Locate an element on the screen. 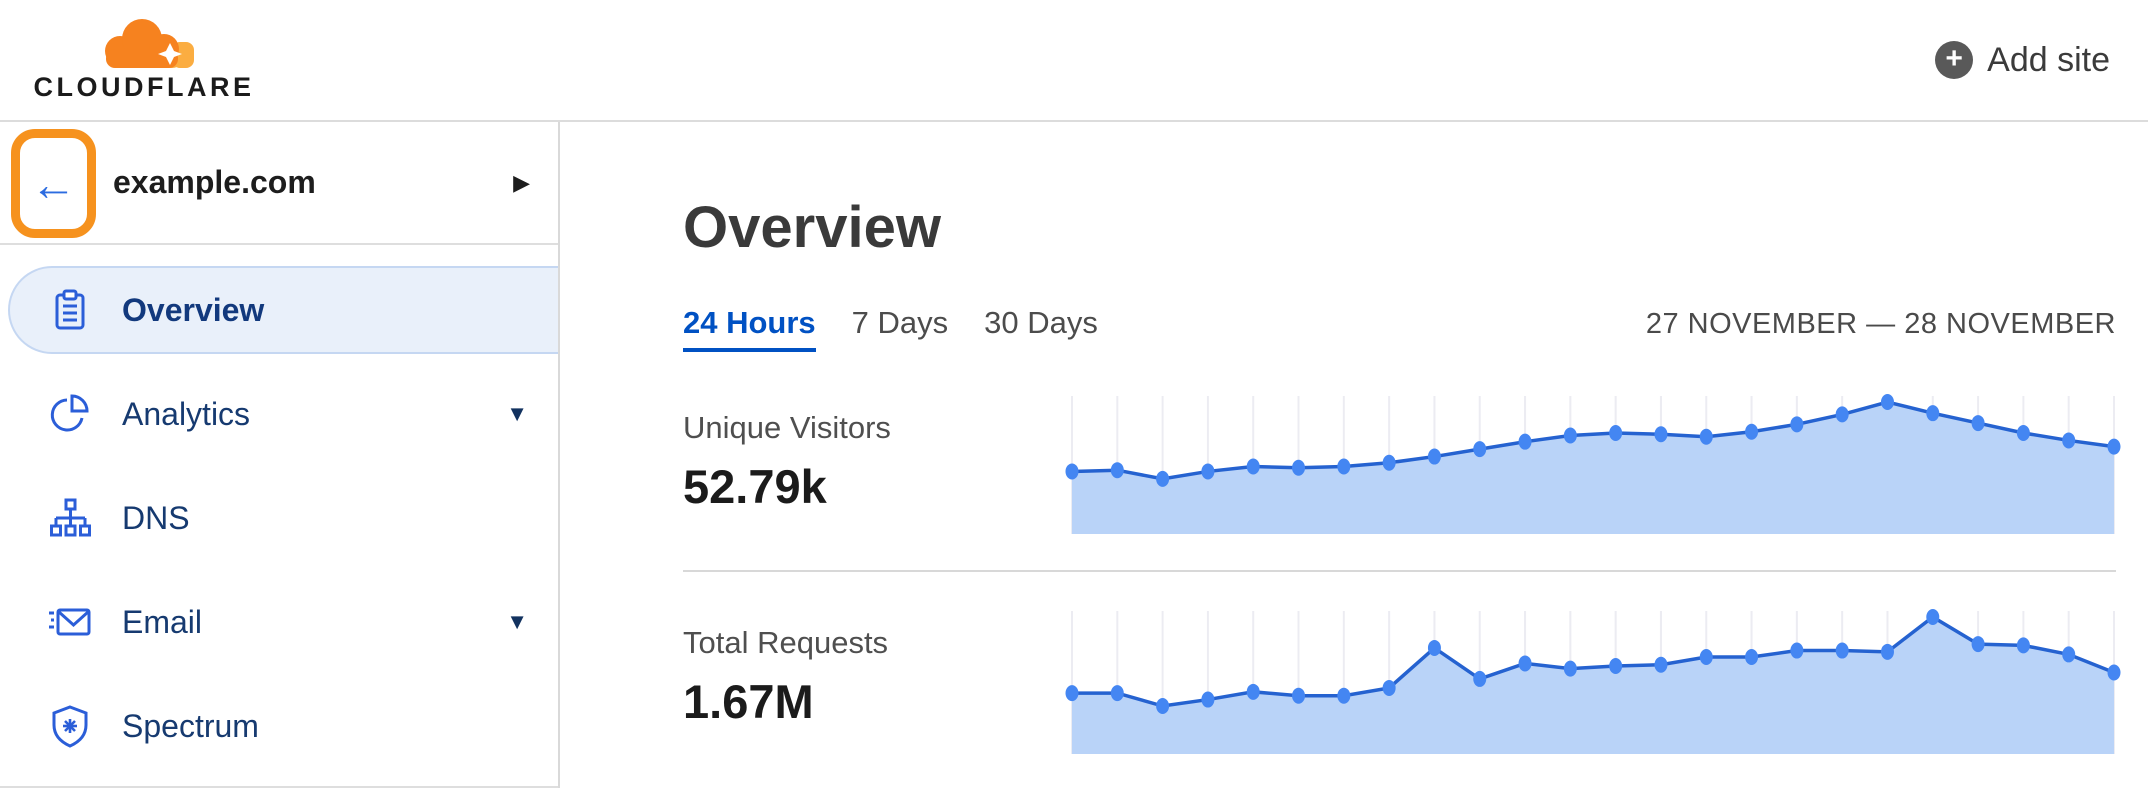  total-requests-chart is located at coordinates (1593, 681).